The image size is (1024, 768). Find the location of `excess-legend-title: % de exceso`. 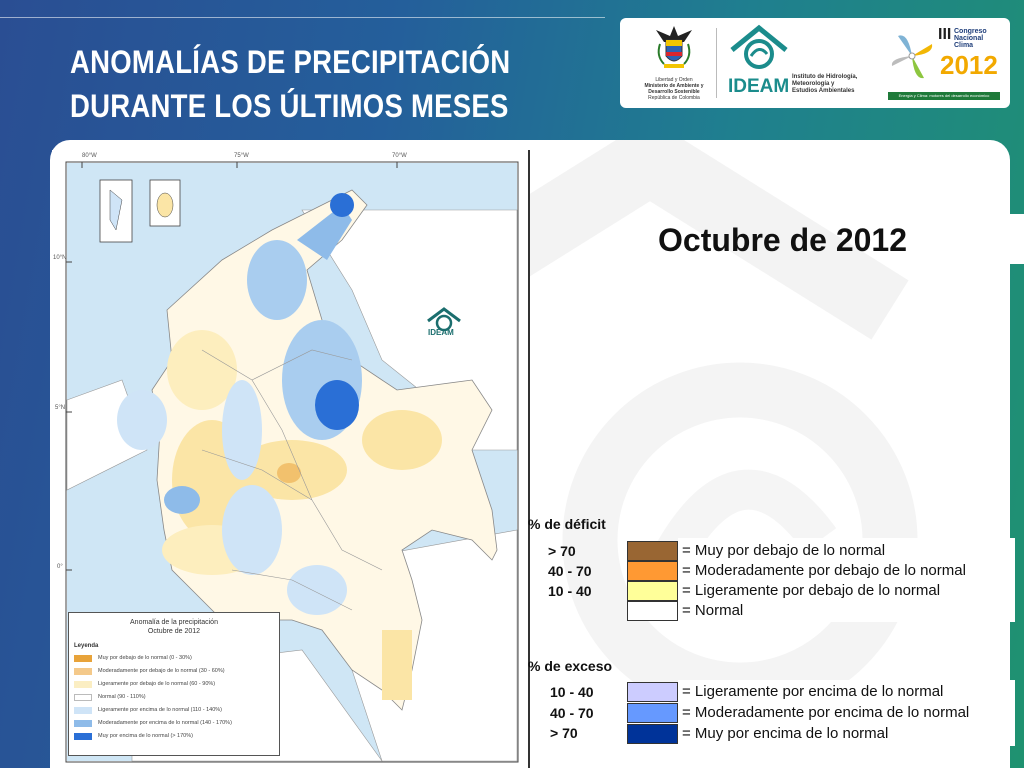

excess-legend-title: % de exceso is located at coordinates (570, 666).